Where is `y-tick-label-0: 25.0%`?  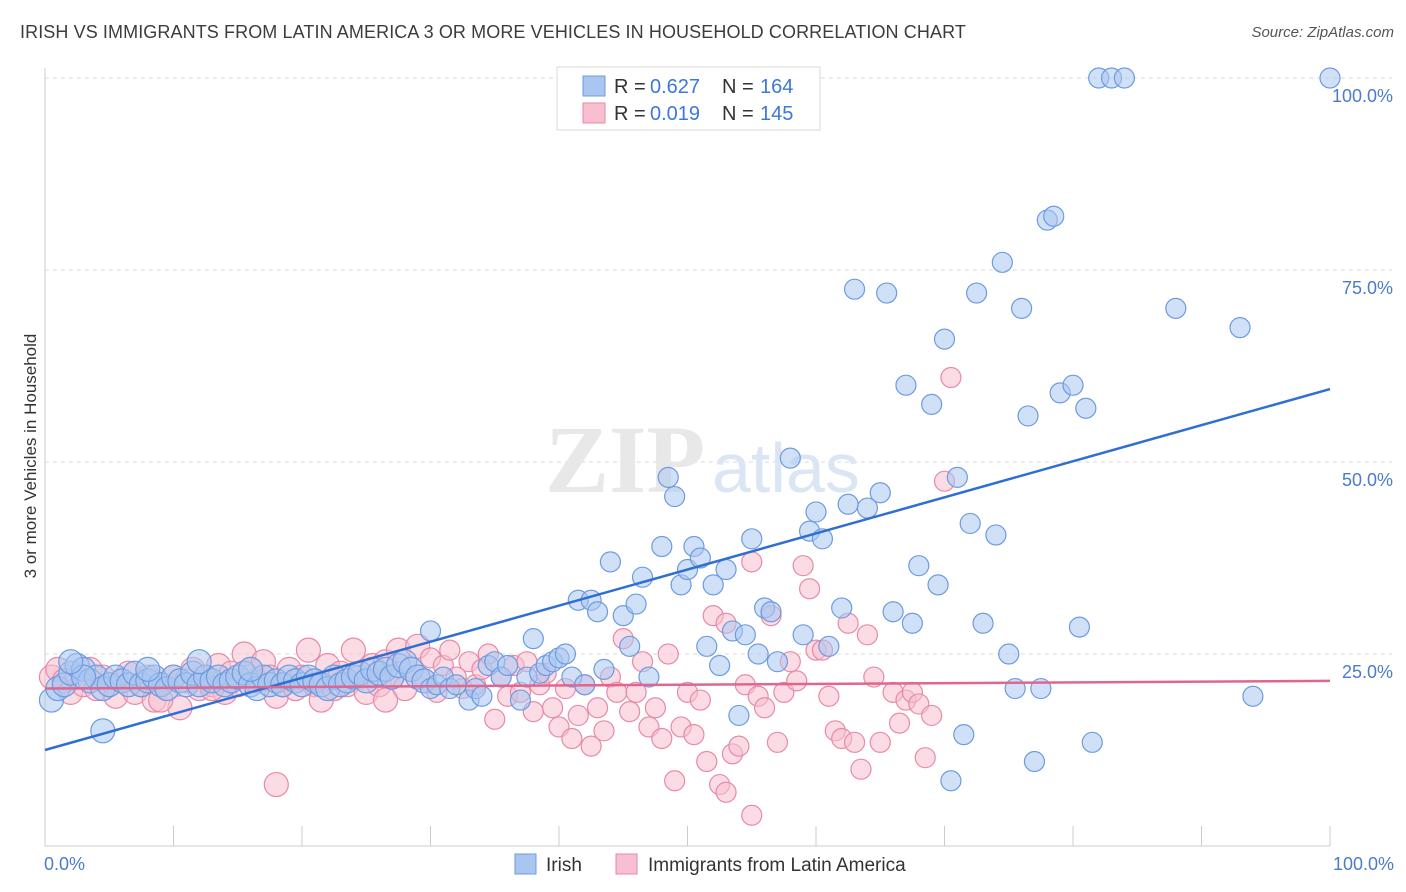 y-tick-label-0: 25.0% is located at coordinates (1367, 672).